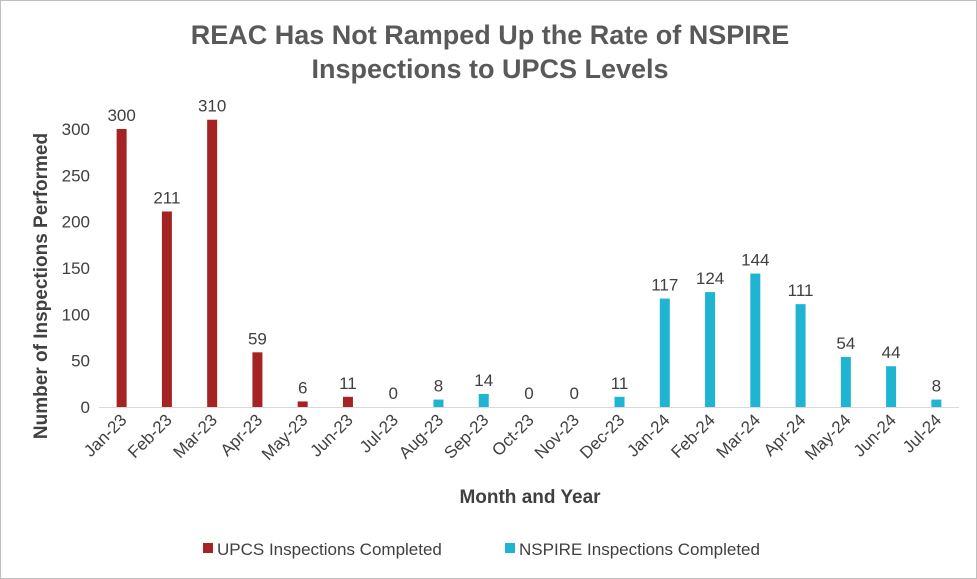 This screenshot has height=579, width=977. I want to click on y-tick-label: 0, so click(85, 407).